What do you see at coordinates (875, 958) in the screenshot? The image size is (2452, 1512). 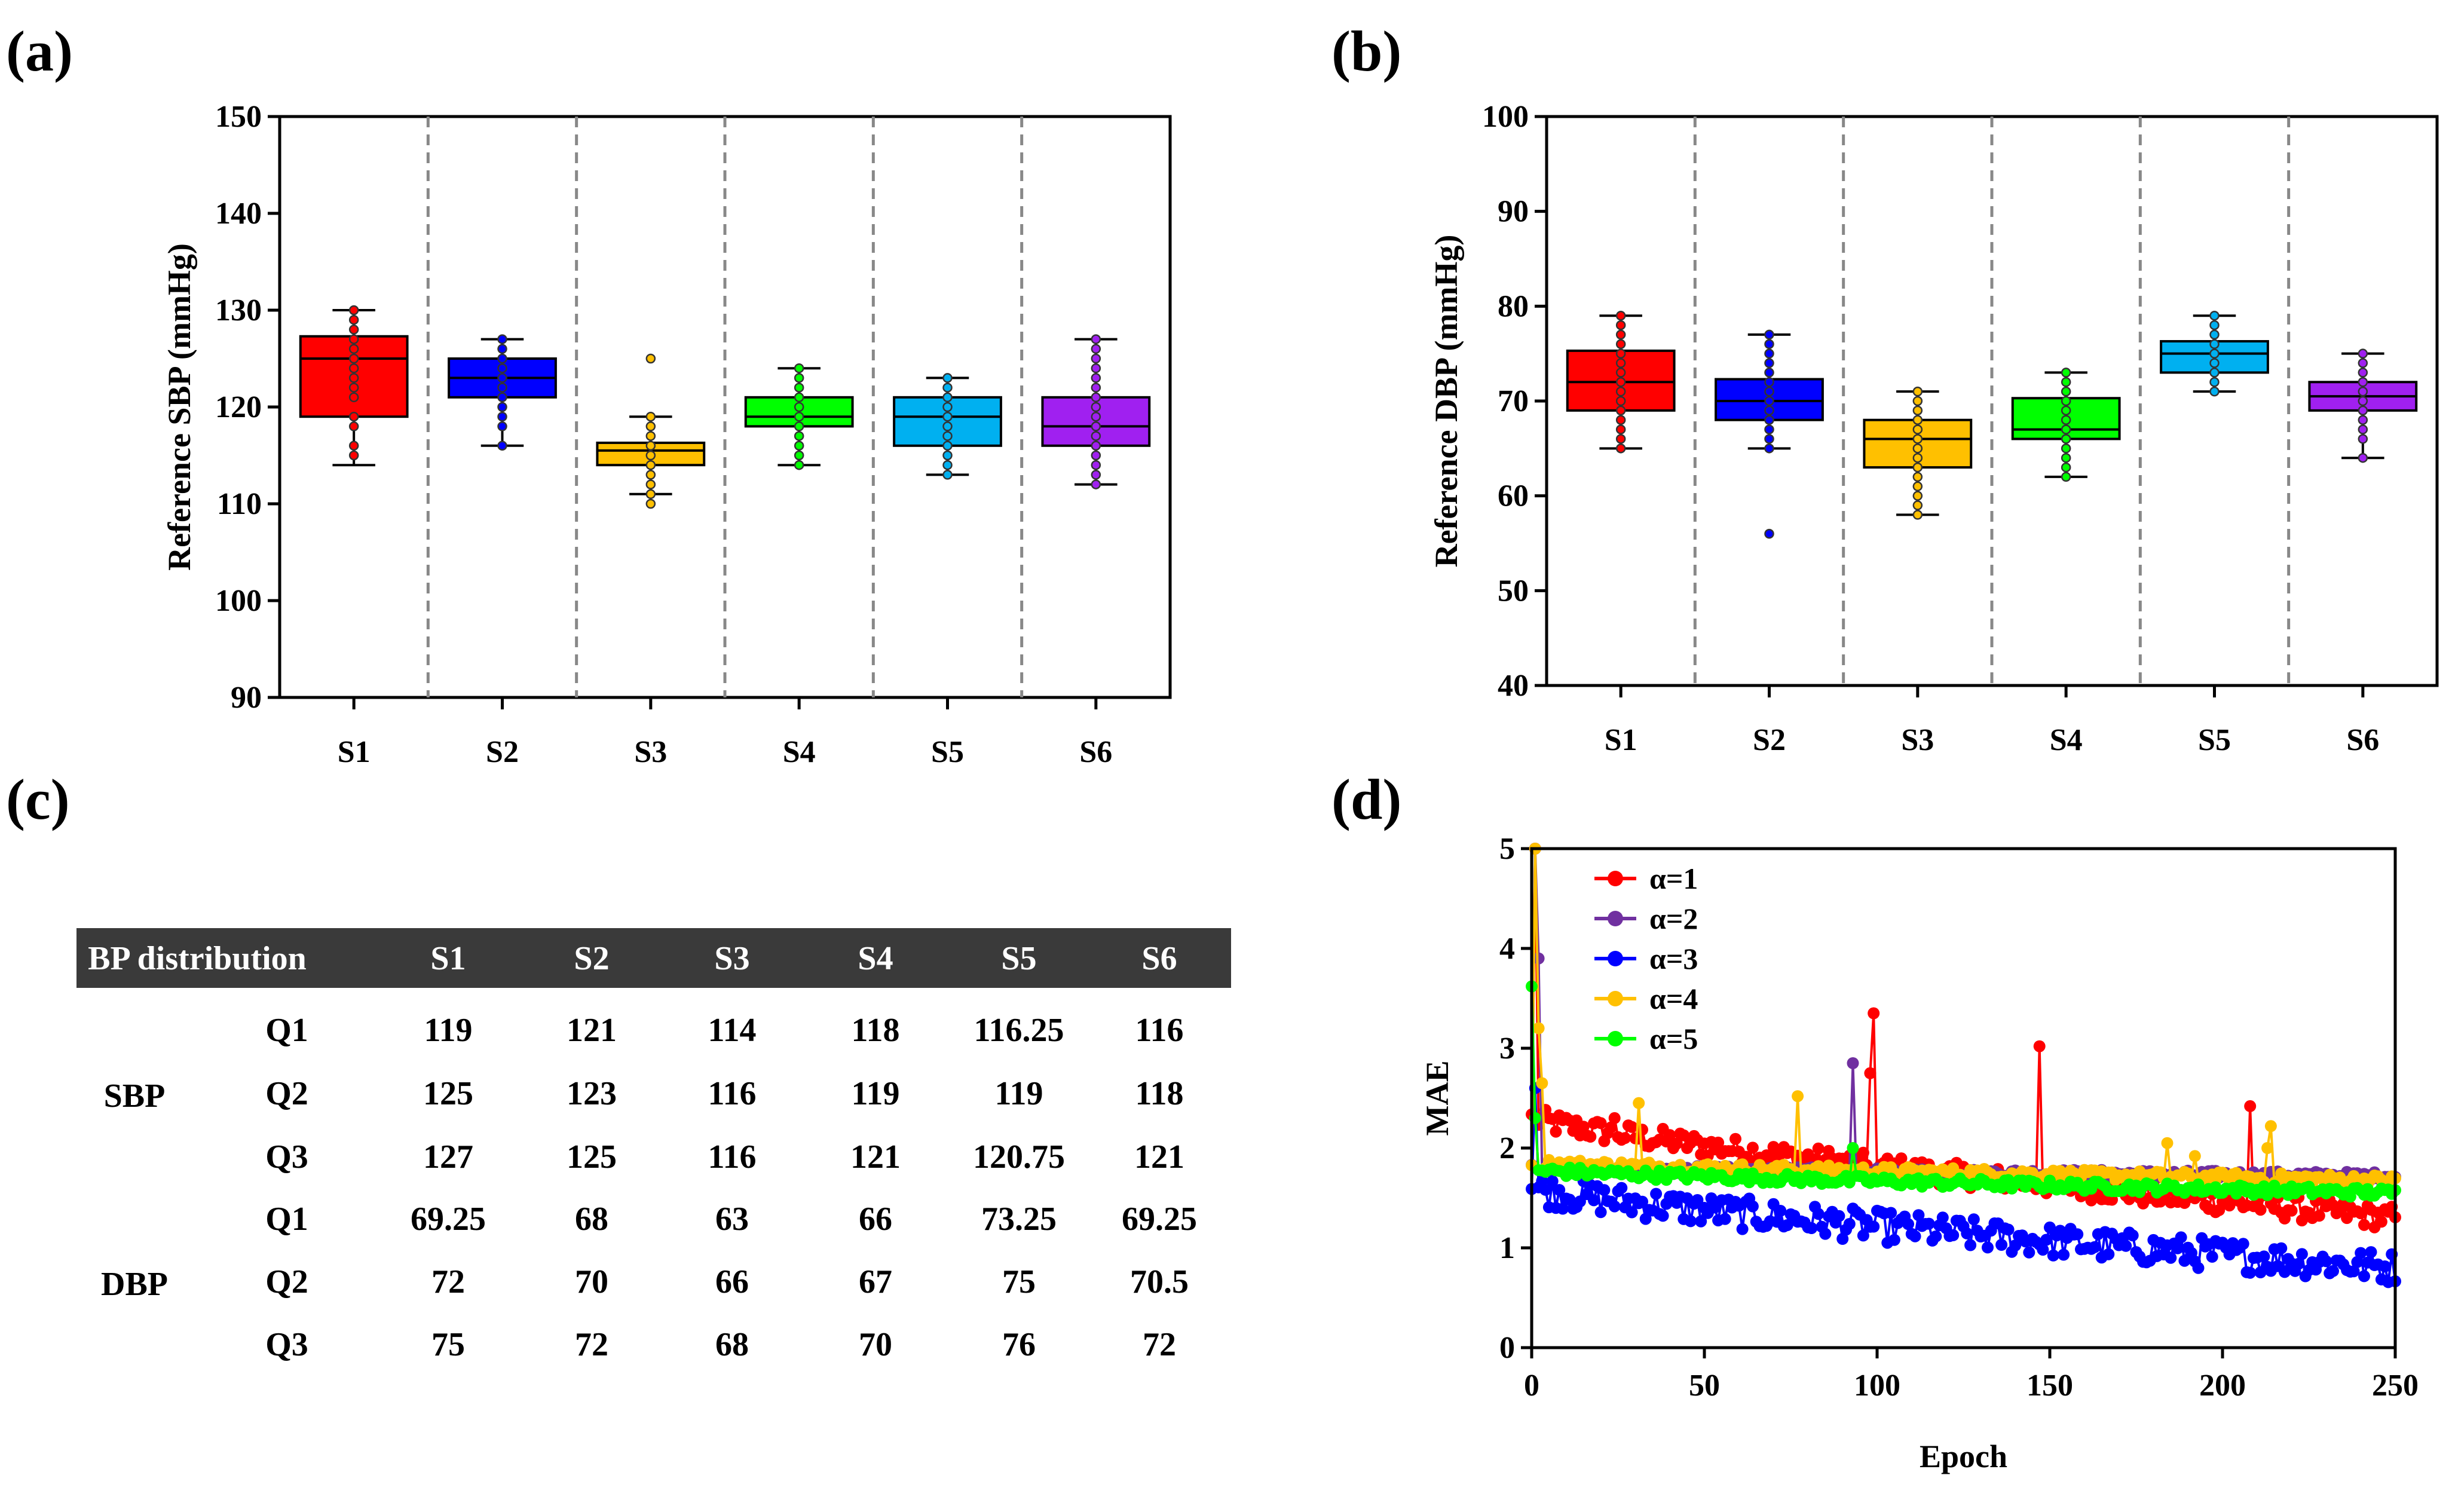 I see `table-header-S4: S4` at bounding box center [875, 958].